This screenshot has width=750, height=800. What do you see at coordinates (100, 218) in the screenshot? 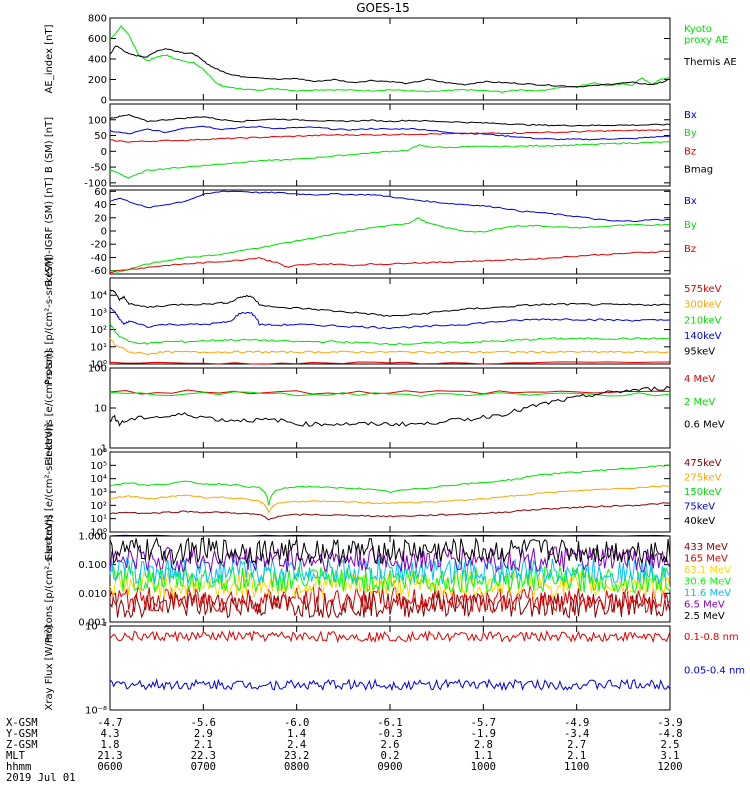
I see `y-tick-label: 20` at bounding box center [100, 218].